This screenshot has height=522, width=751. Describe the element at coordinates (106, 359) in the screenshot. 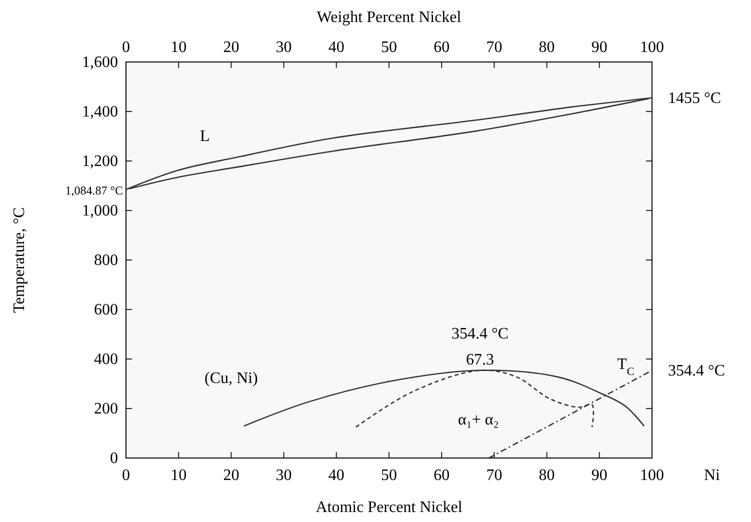

I see `y-tick-label: 400` at that location.